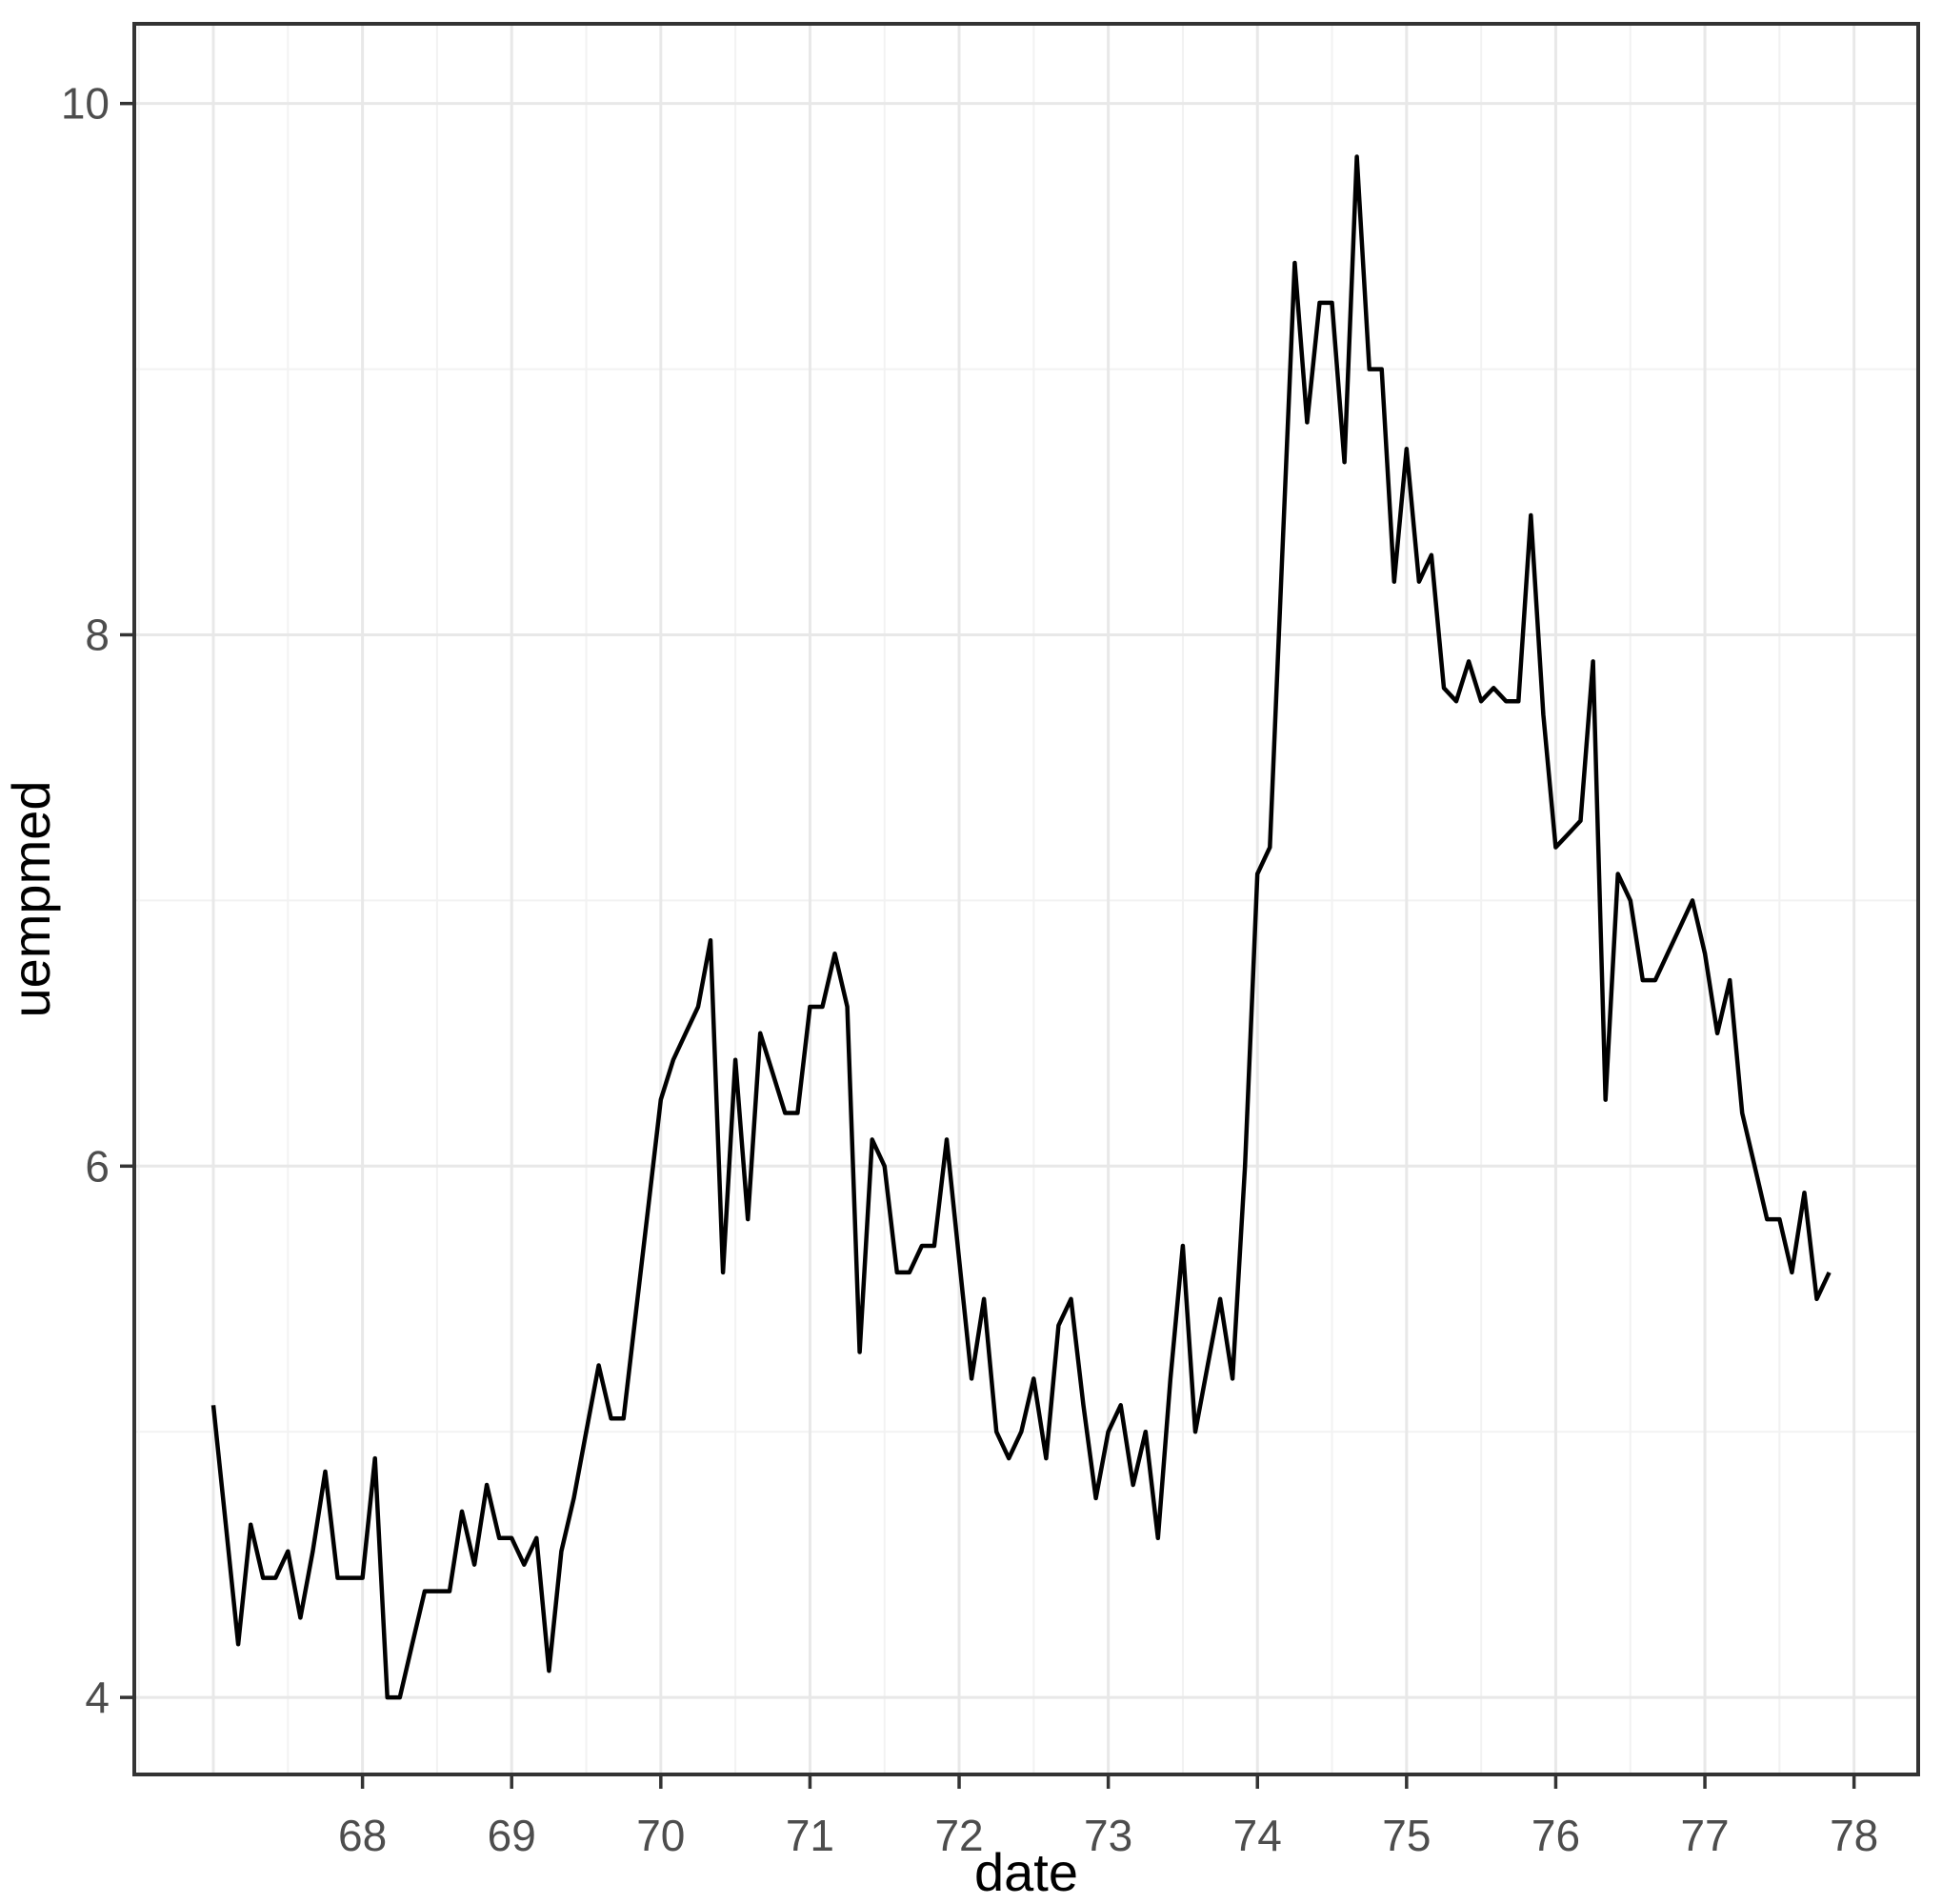  I want to click on y-tick-label: 6, so click(97, 1166).